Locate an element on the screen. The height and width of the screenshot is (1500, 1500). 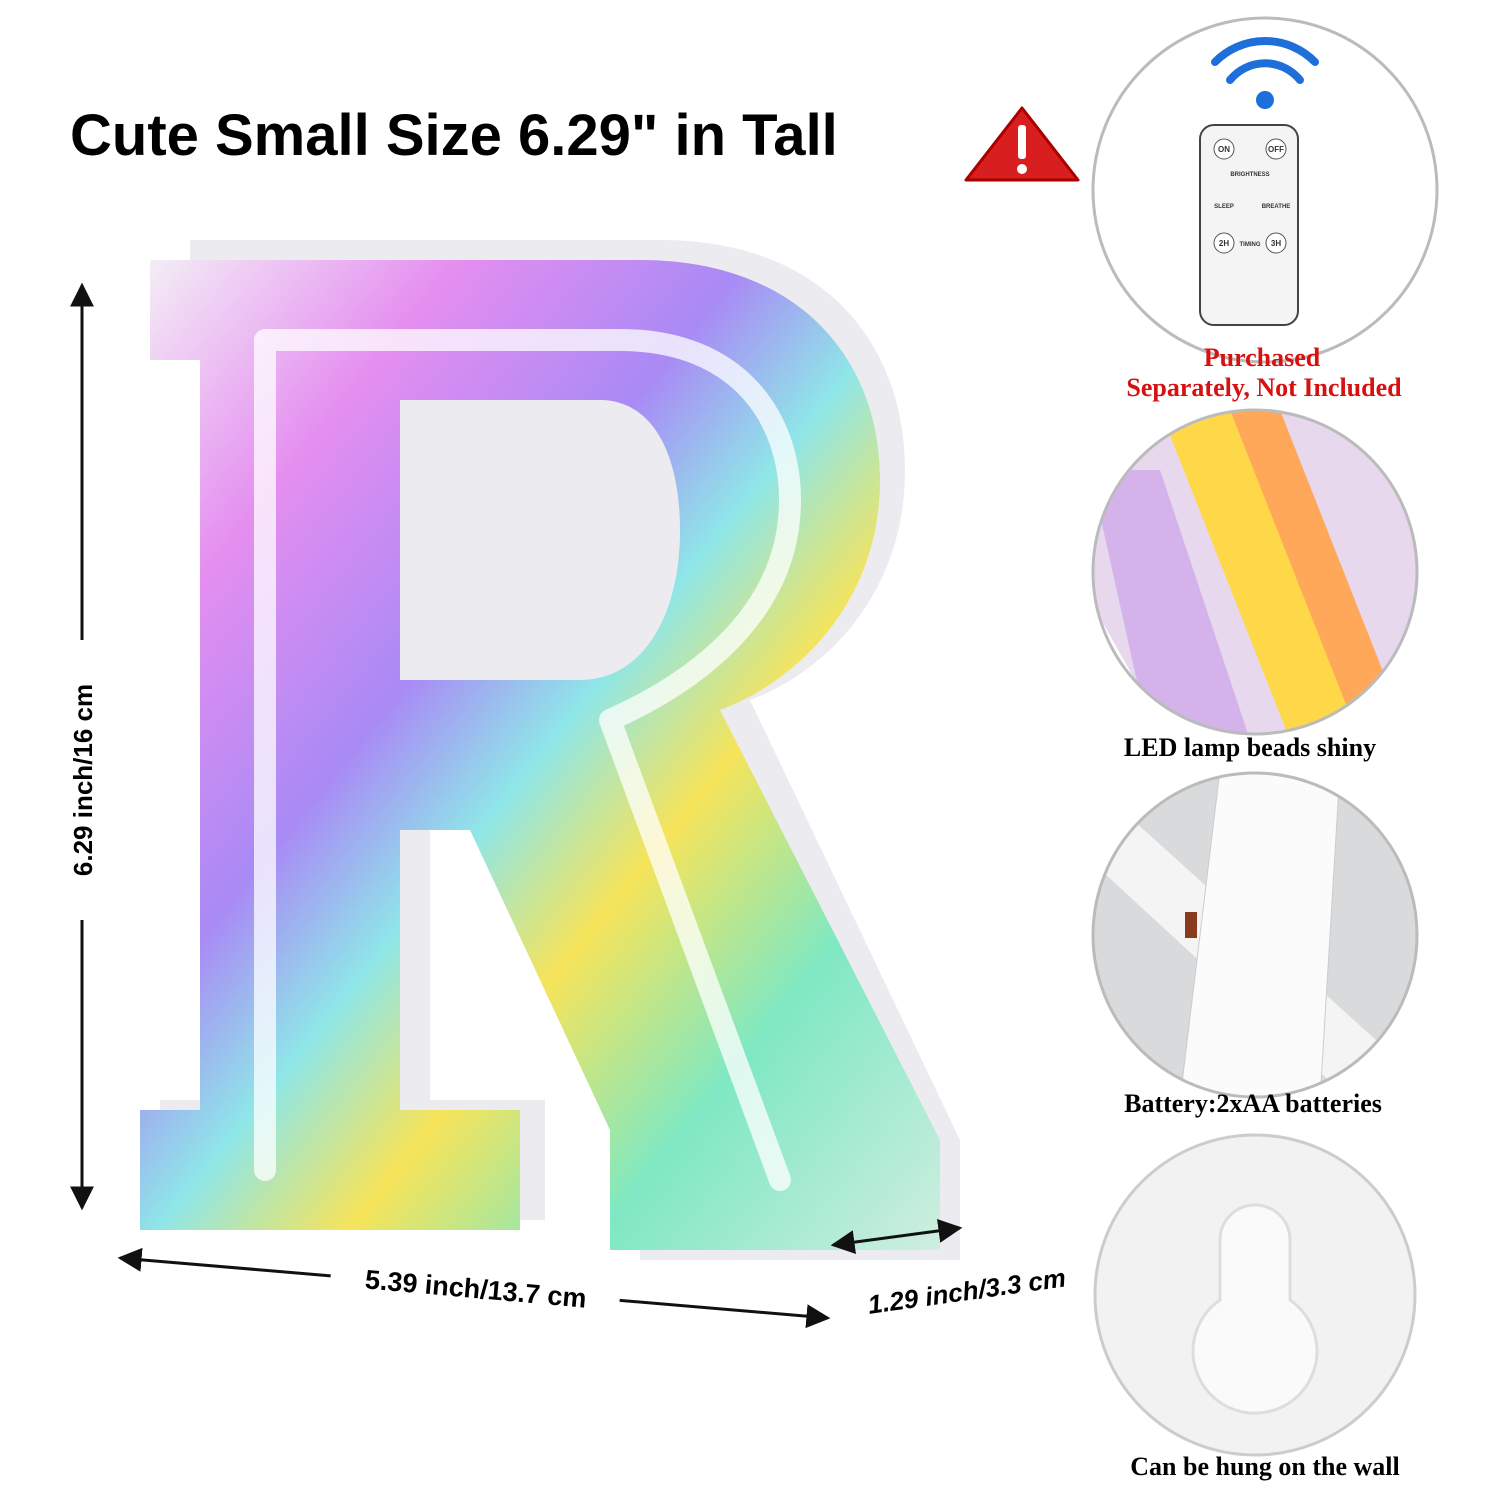
remote-button-label: SLEEP is located at coordinates (1224, 207).